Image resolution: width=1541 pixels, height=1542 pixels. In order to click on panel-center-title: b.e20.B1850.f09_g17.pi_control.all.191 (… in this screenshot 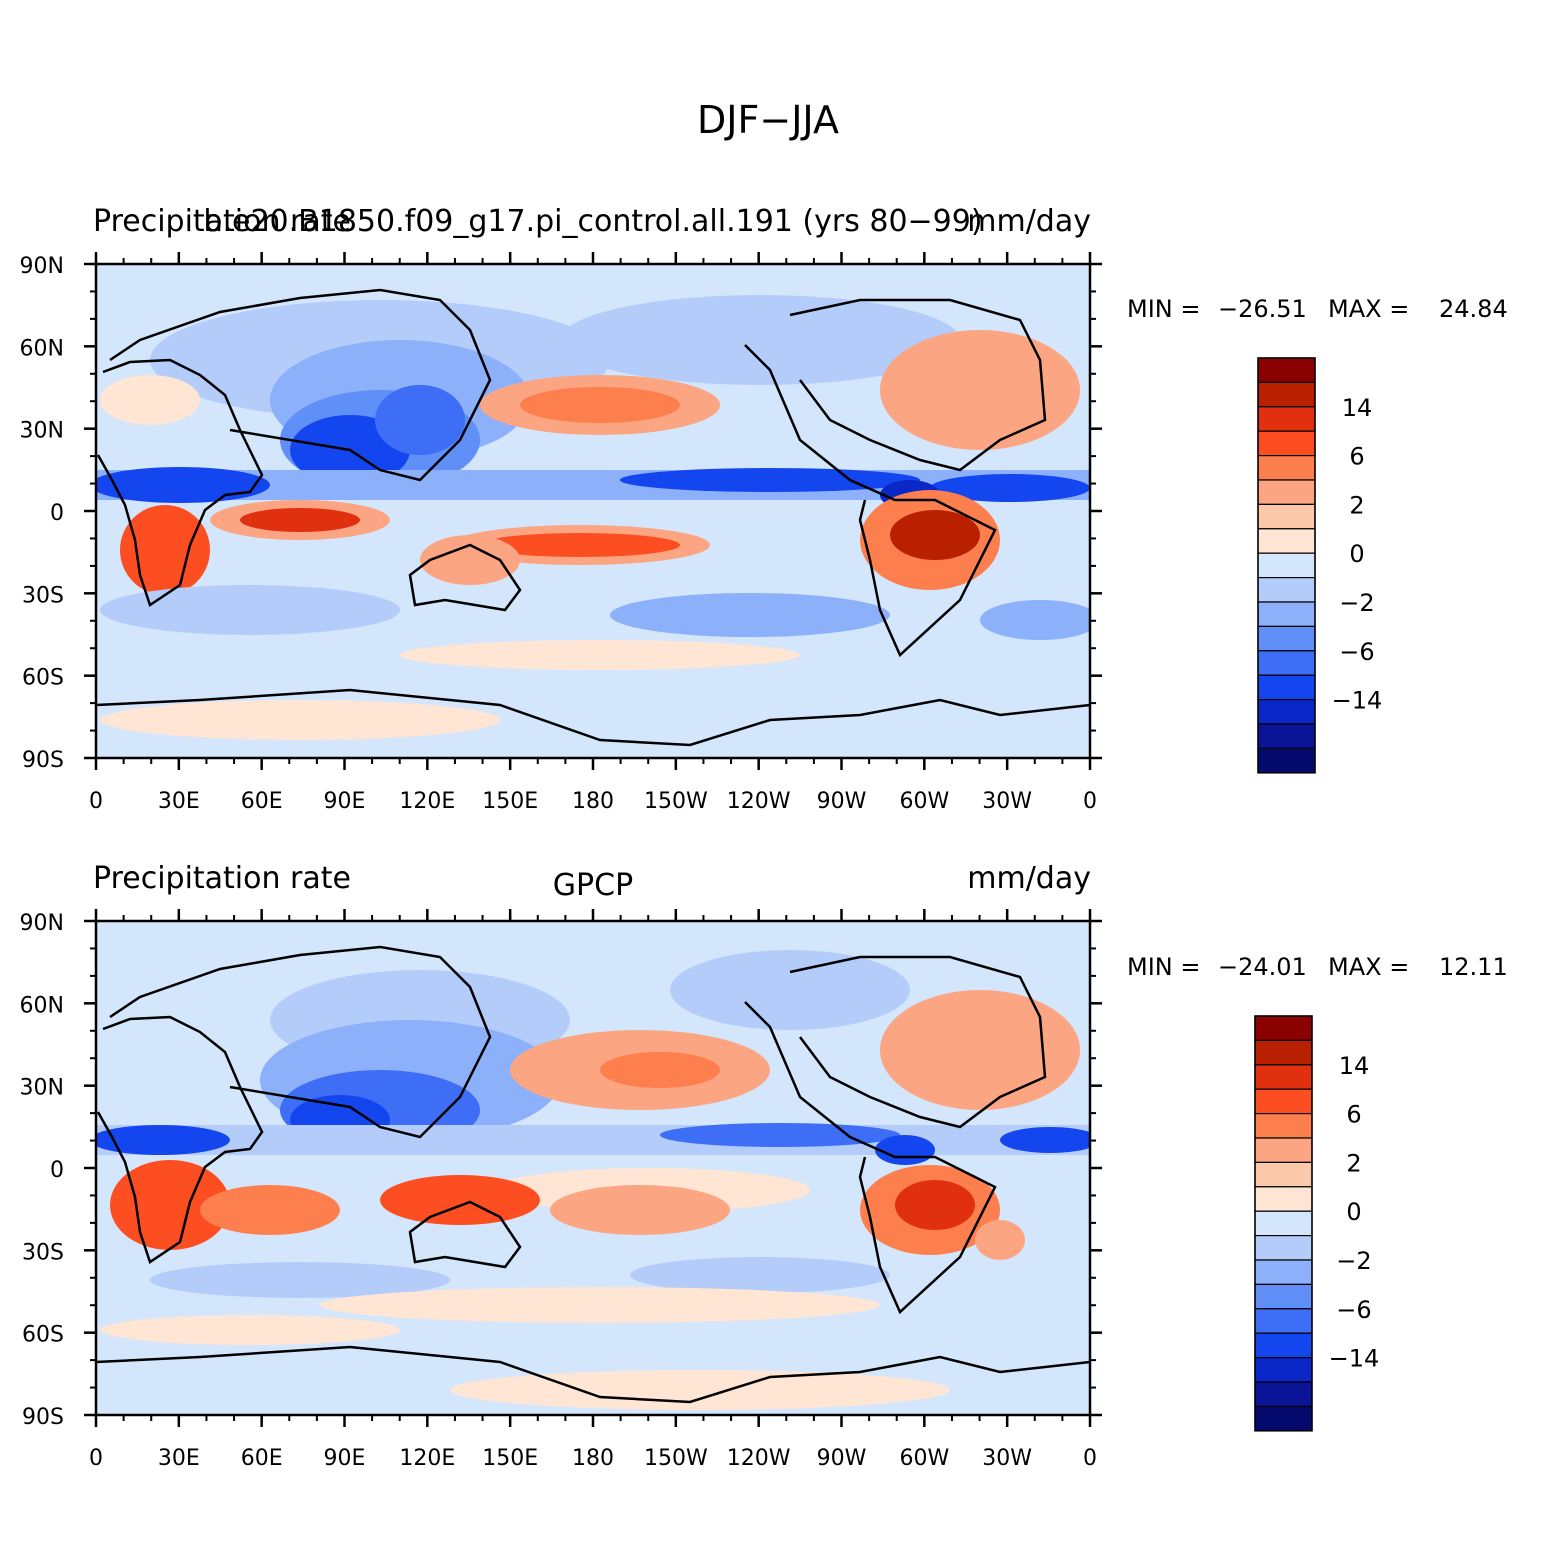, I will do `click(592, 221)`.